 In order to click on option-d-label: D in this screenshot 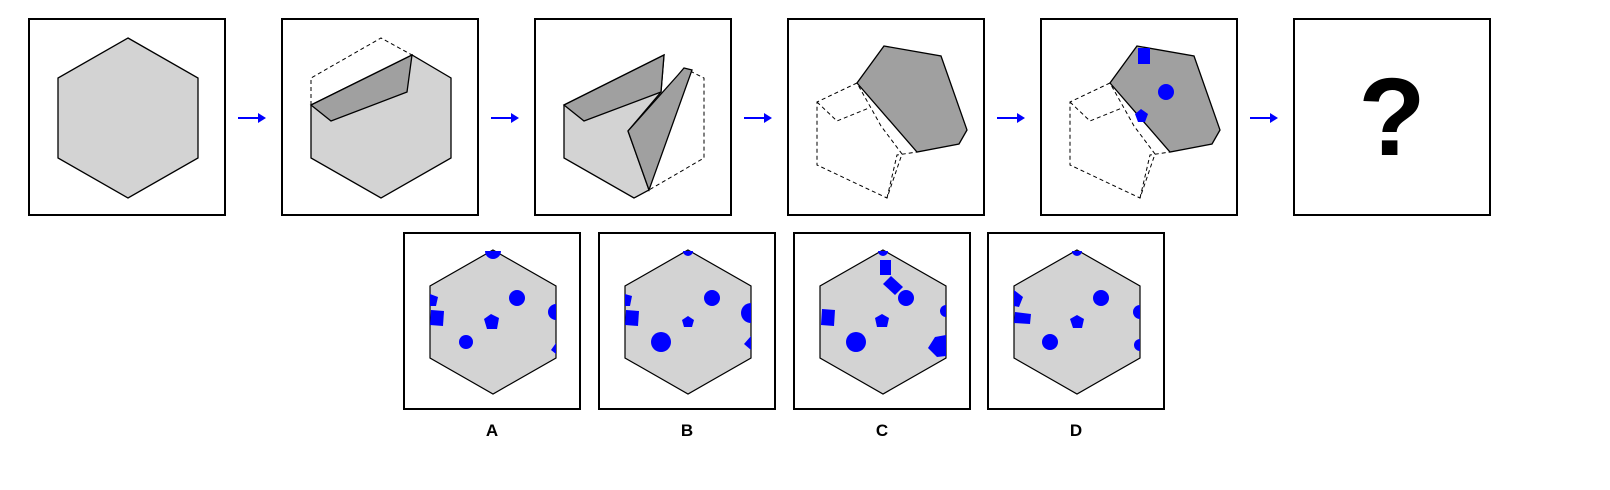, I will do `click(1076, 430)`.